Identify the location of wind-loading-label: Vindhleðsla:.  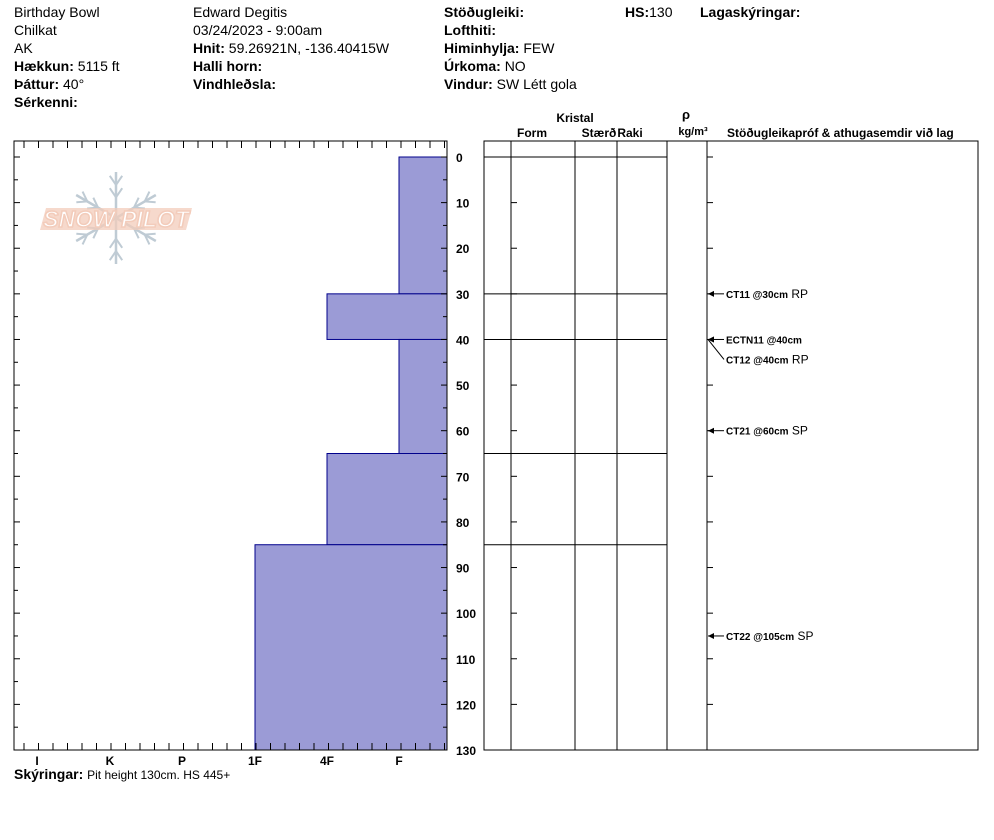
(234, 84).